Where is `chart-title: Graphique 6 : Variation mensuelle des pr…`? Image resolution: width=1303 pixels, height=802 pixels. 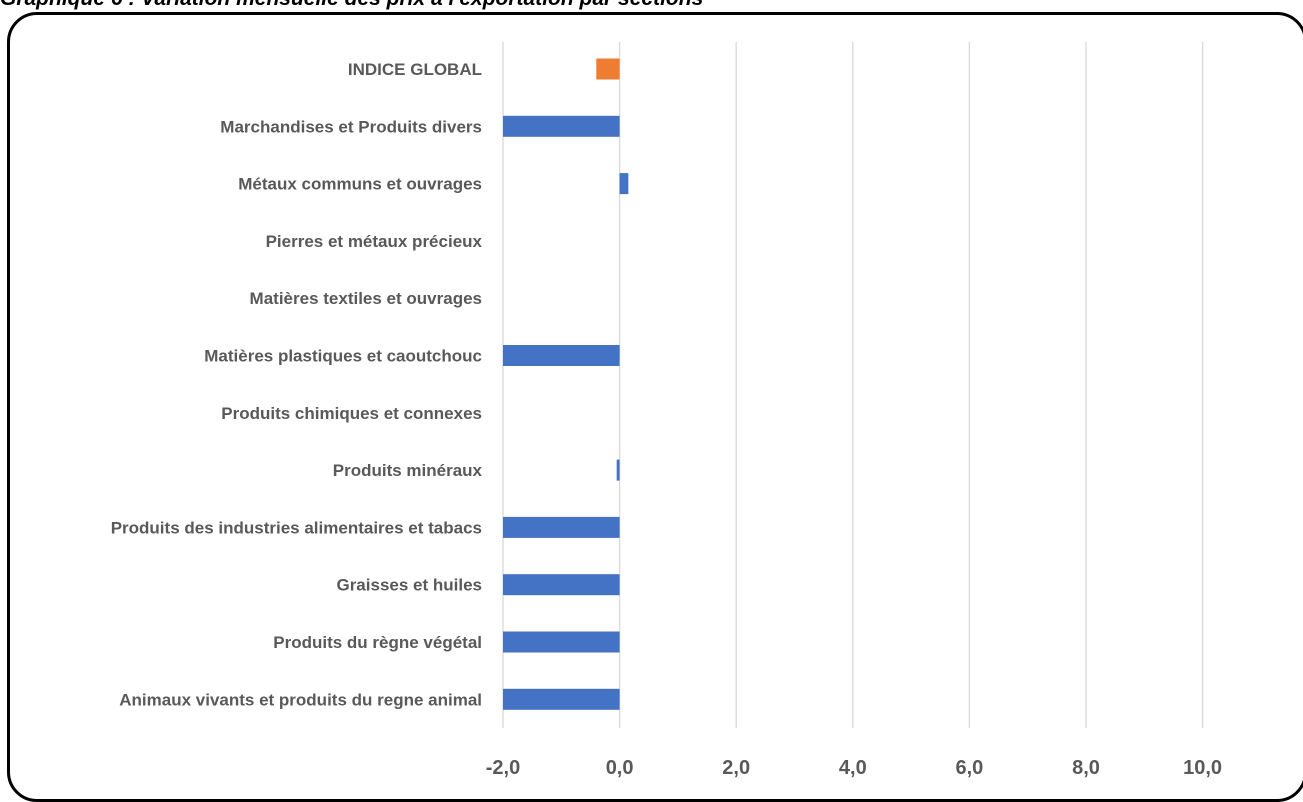 chart-title: Graphique 6 : Variation mensuelle des pr… is located at coordinates (651, 5).